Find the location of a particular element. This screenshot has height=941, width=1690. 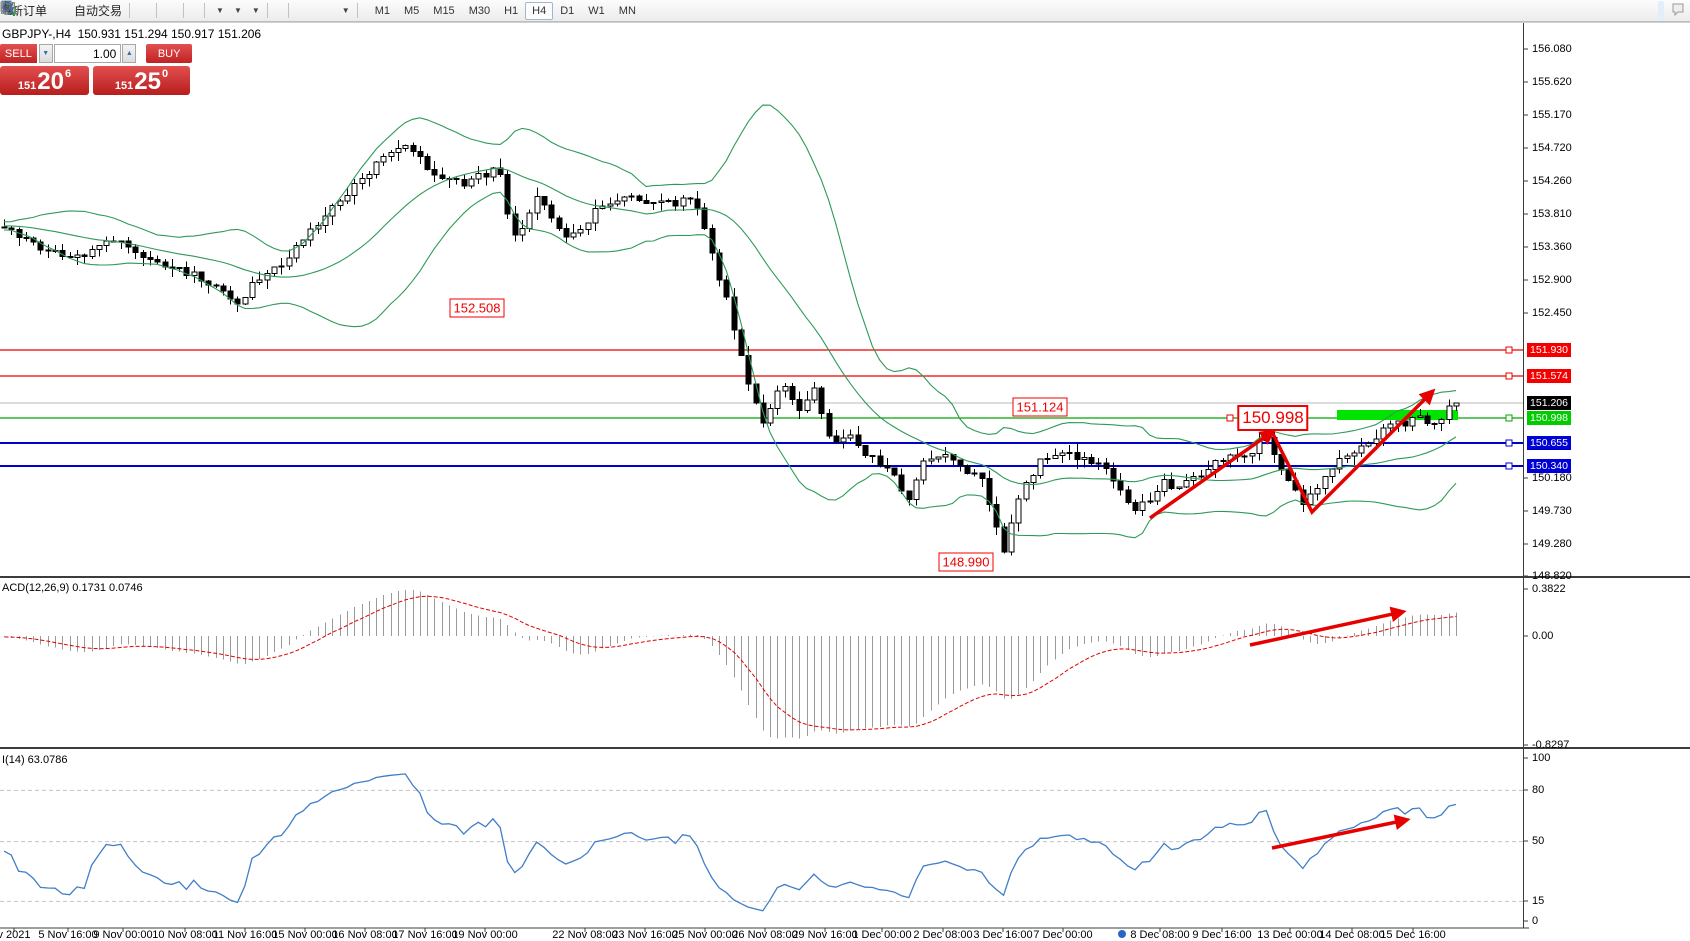

price-annotation: 148.990 is located at coordinates (966, 562).